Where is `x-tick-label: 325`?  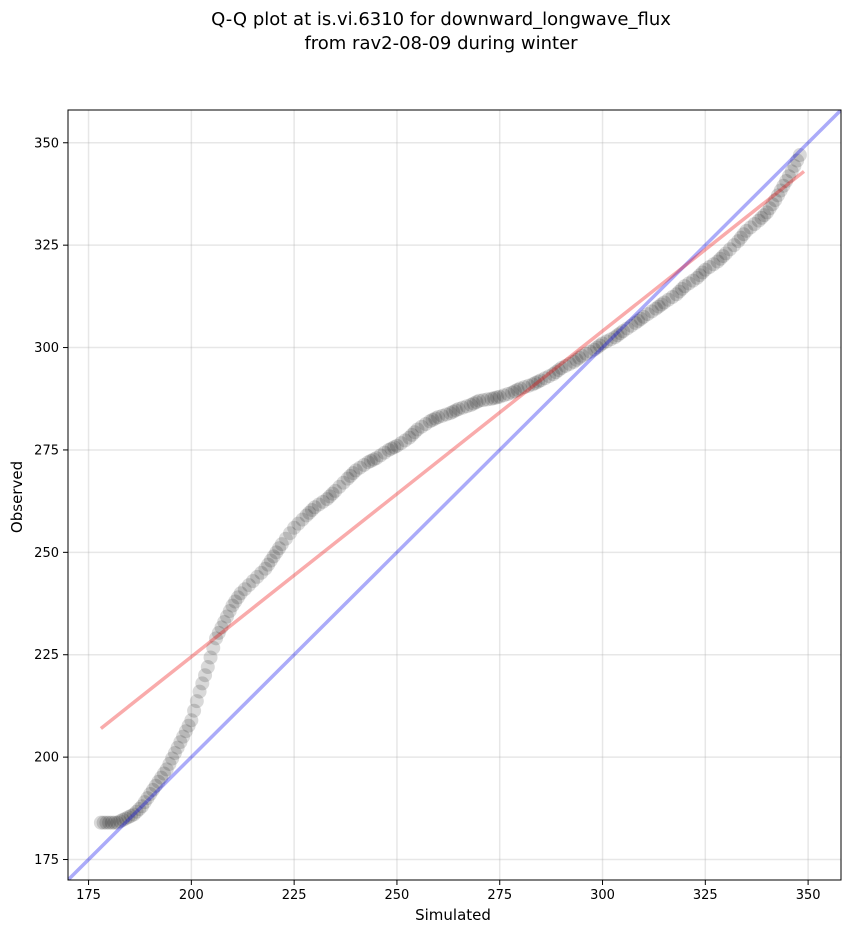 x-tick-label: 325 is located at coordinates (705, 895).